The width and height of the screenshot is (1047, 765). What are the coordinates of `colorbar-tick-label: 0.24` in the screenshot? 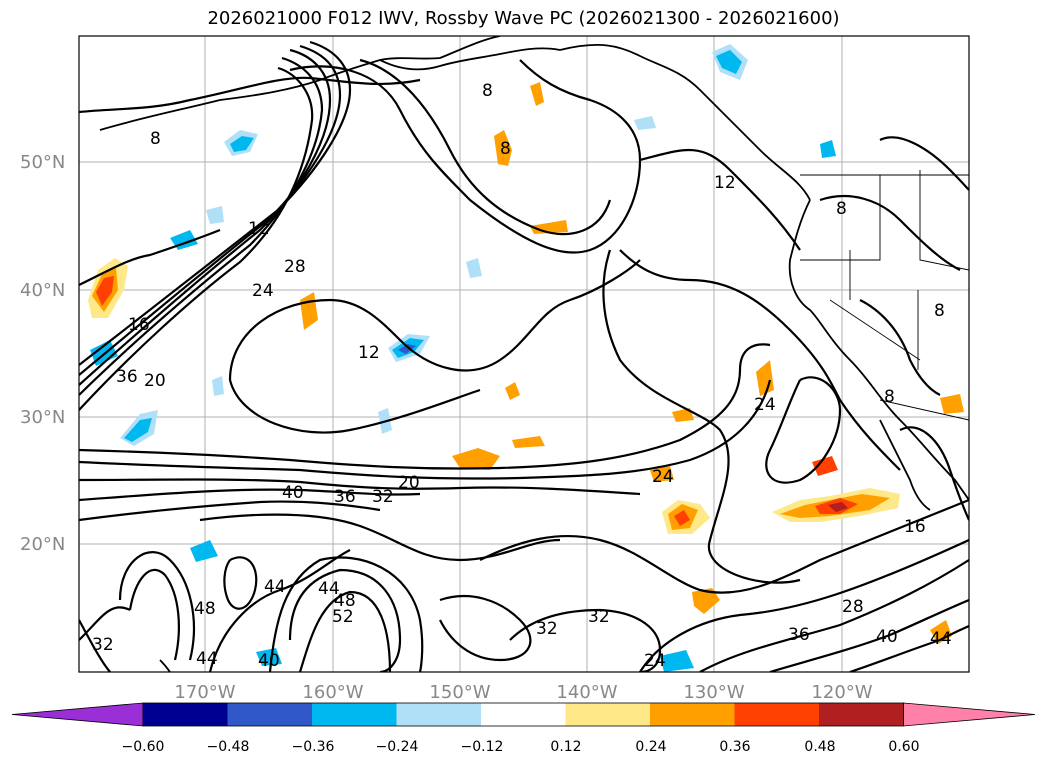 It's located at (650, 747).